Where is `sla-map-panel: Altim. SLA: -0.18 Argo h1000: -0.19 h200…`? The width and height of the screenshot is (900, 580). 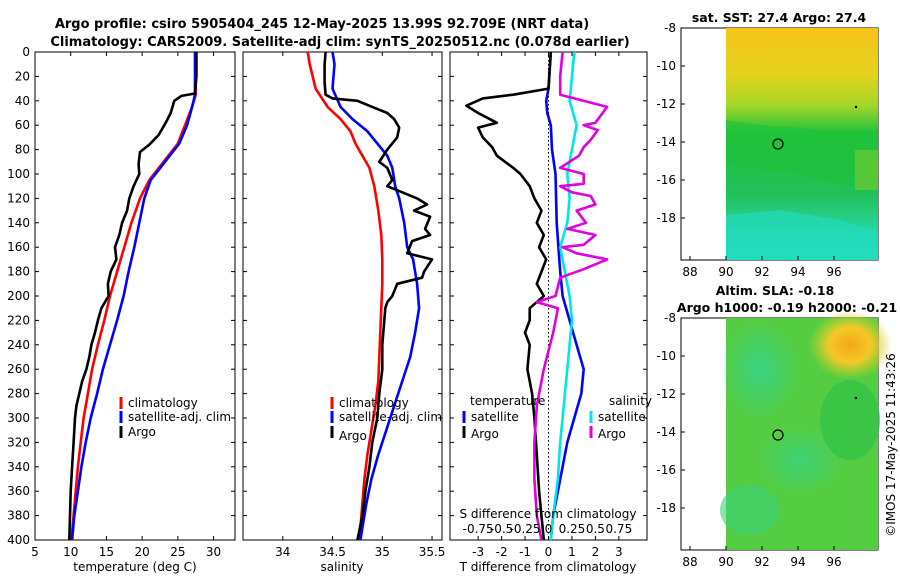 sla-map-panel: Altim. SLA: -0.18 Argo h1000: -0.19 h200… is located at coordinates (776, 426).